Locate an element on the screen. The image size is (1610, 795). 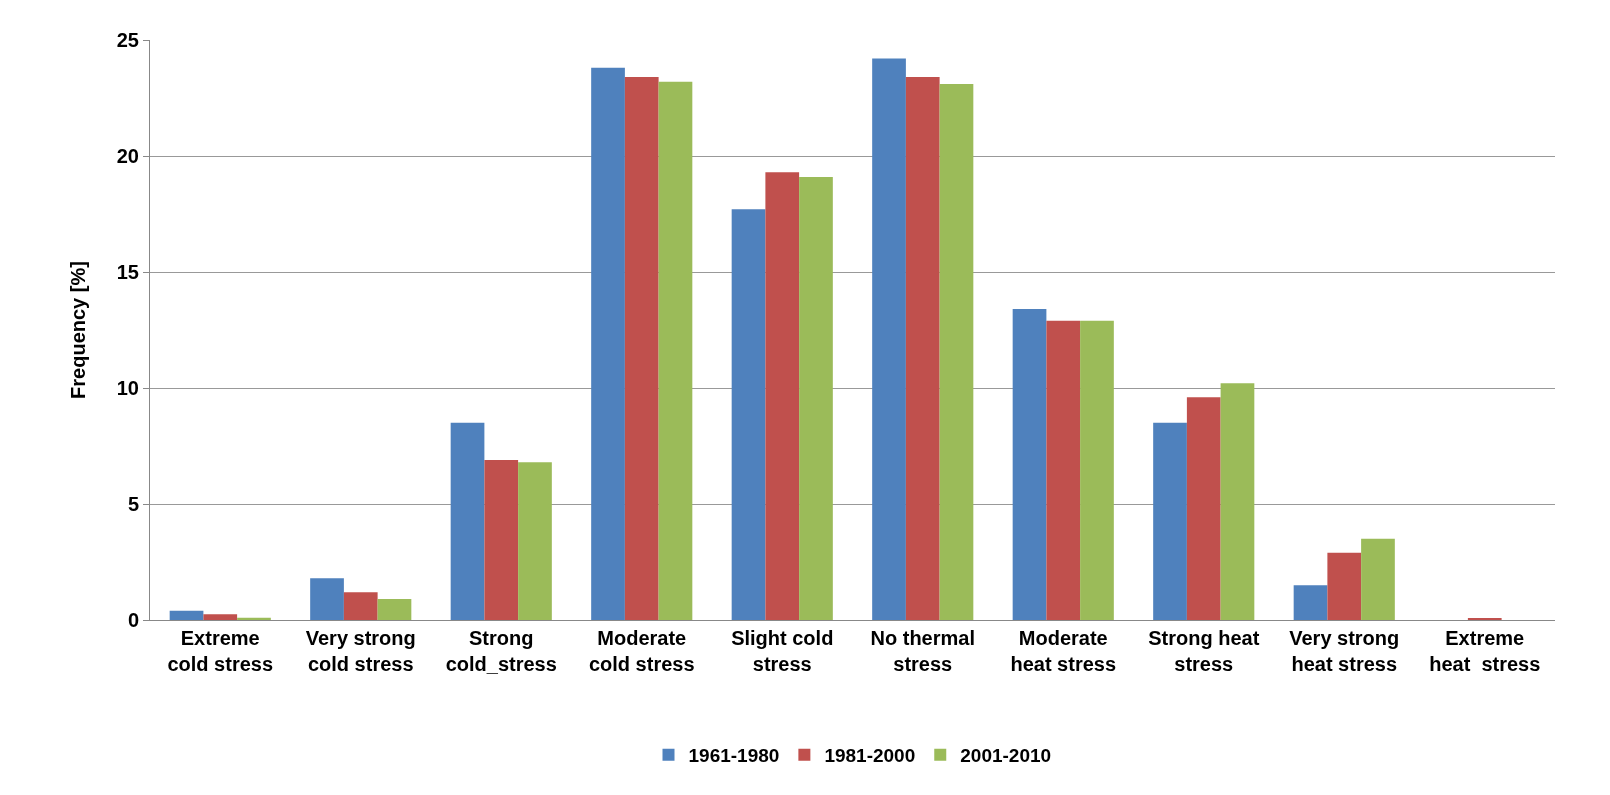
legend-label: 1961-1980 is located at coordinates (734, 756).